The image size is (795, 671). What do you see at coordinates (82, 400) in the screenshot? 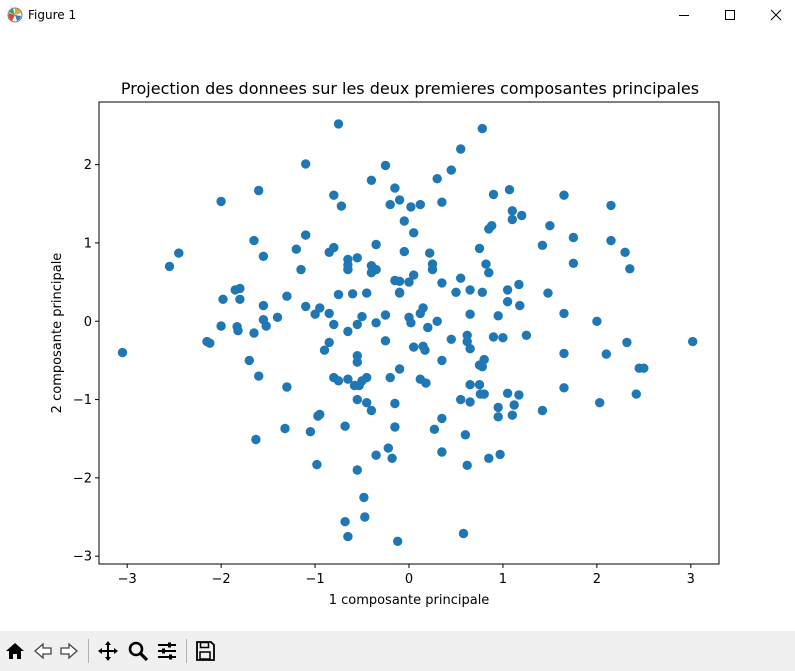
I see `y-tick-label: −1` at bounding box center [82, 400].